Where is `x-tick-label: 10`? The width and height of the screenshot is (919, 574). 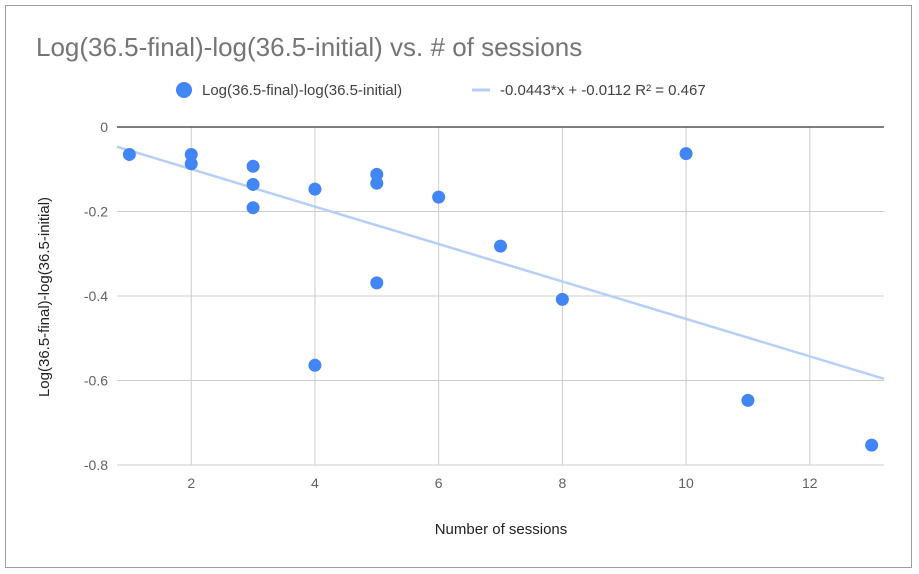
x-tick-label: 10 is located at coordinates (686, 483).